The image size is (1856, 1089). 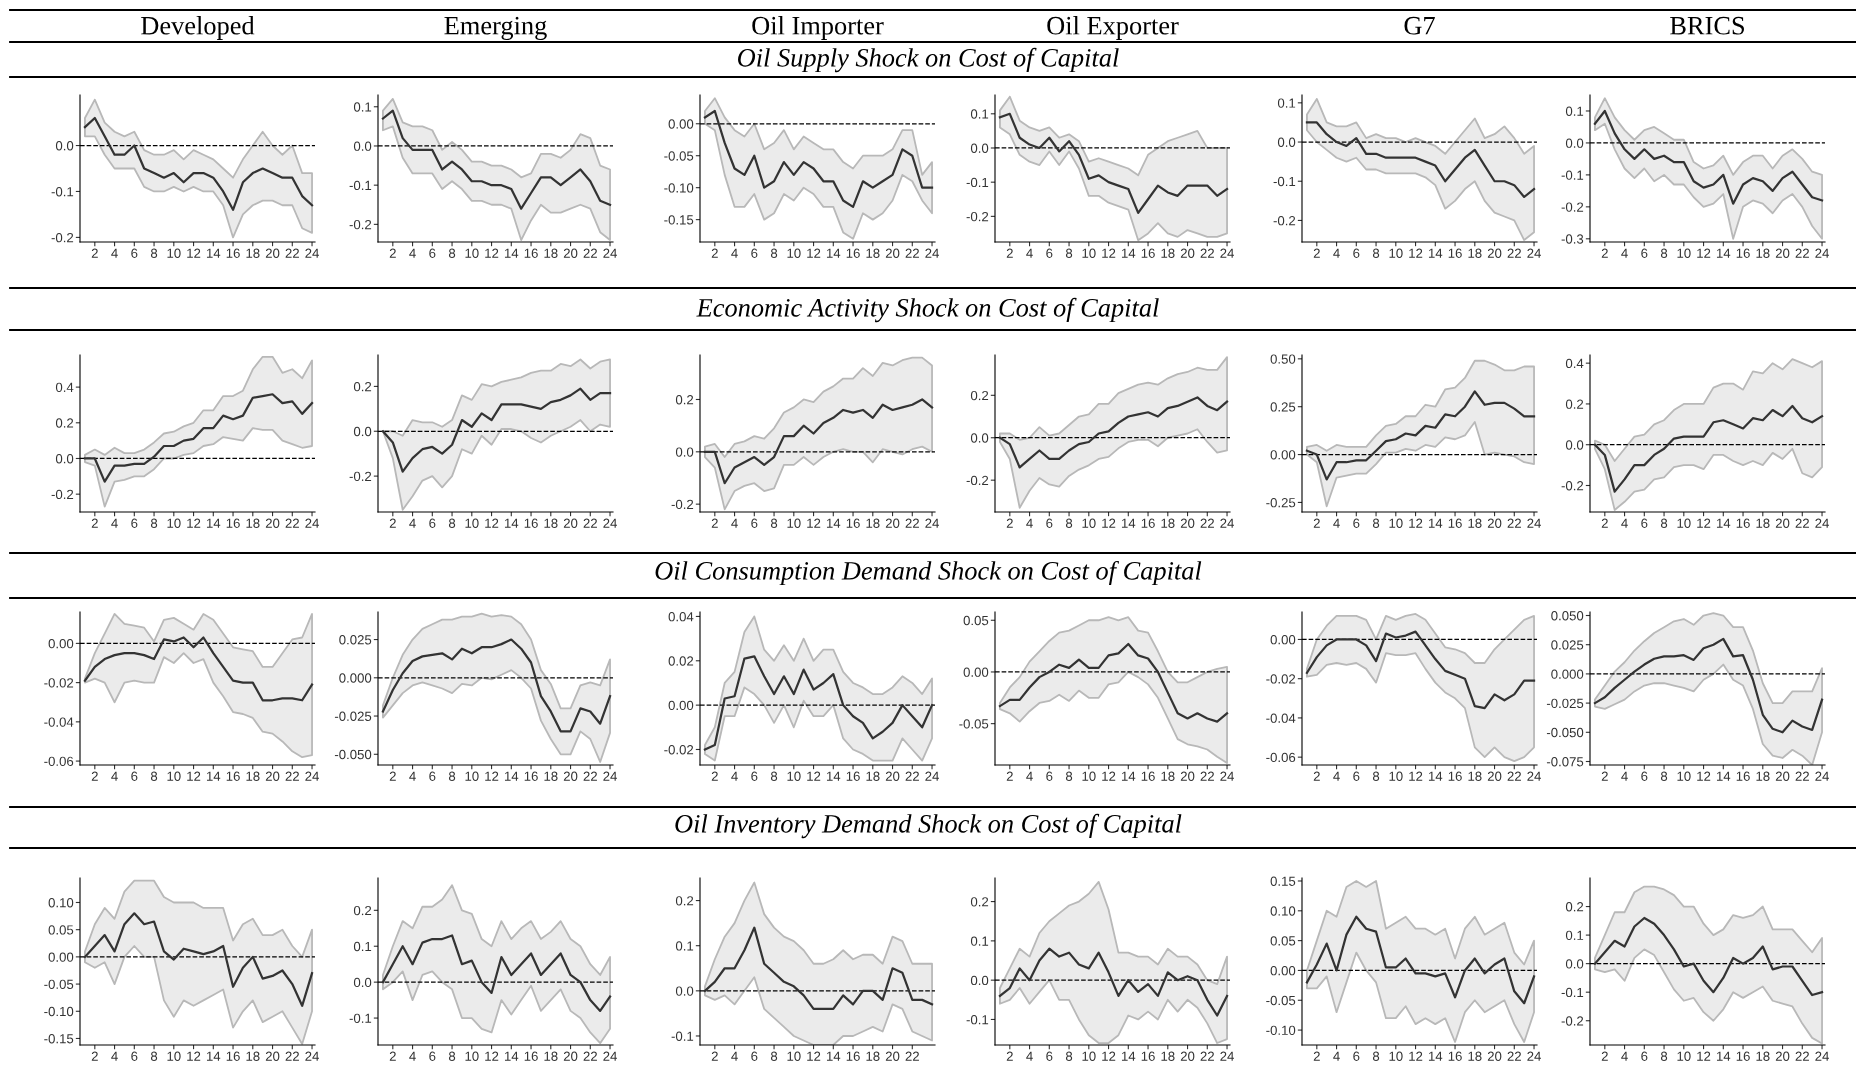 I want to click on y-tick-label: -0.05, so click(x=679, y=156).